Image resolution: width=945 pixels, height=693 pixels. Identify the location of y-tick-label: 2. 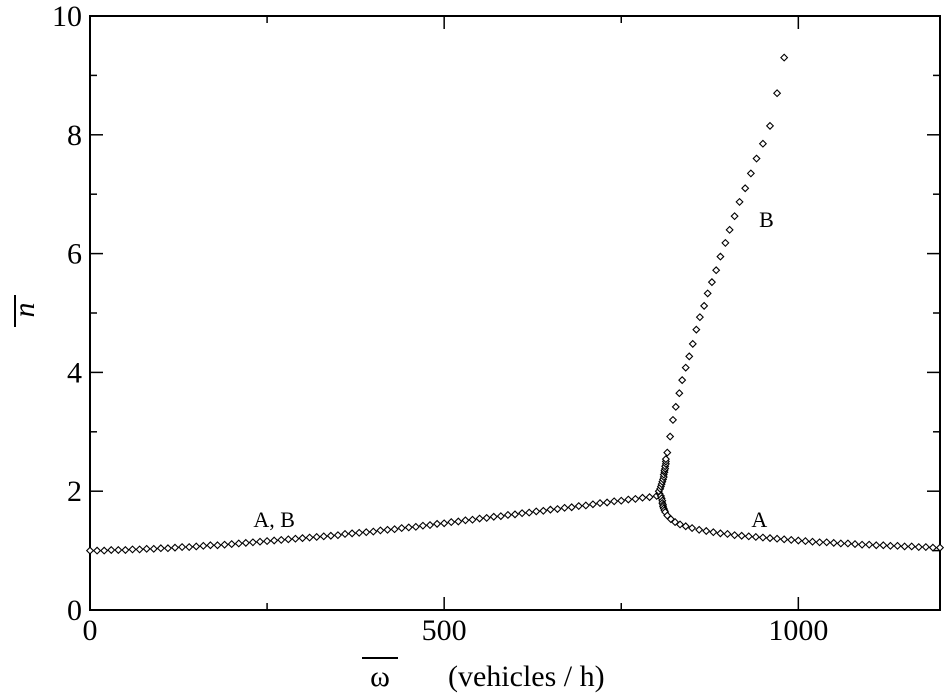
(74, 491).